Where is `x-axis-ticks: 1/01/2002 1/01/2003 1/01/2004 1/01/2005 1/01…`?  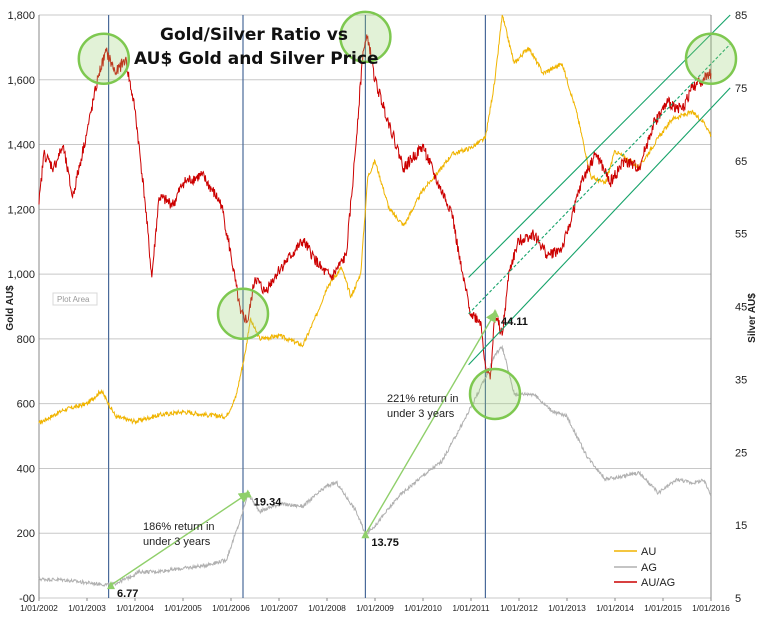
x-axis-ticks: 1/01/2002 1/01/2003 1/01/2004 1/01/2005 1/01… is located at coordinates (375, 605).